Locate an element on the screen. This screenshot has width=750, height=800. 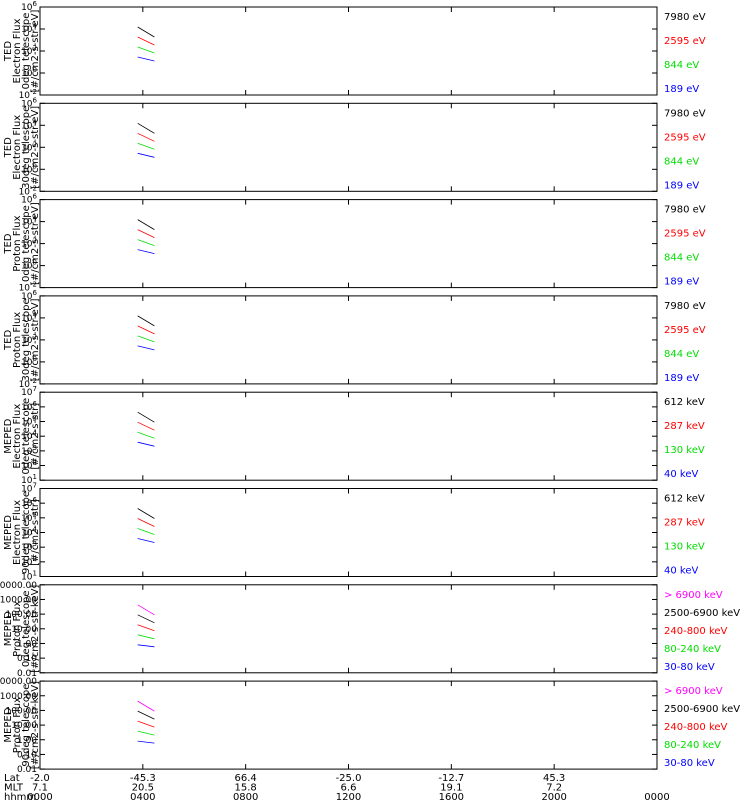
x-tick-label: 19.1 is located at coordinates (451, 788).